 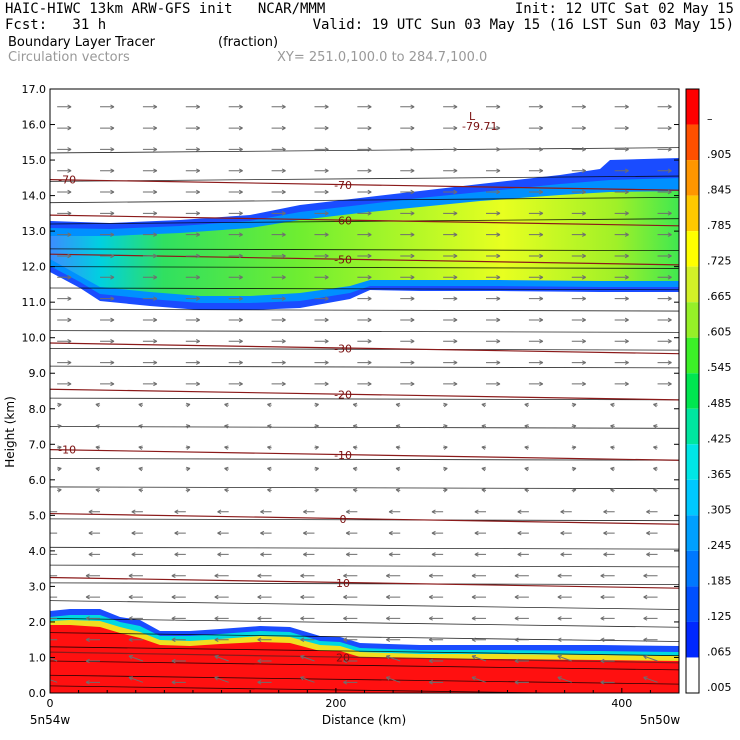 What do you see at coordinates (343, 455) in the screenshot?
I see `temperature-contour-label: -10` at bounding box center [343, 455].